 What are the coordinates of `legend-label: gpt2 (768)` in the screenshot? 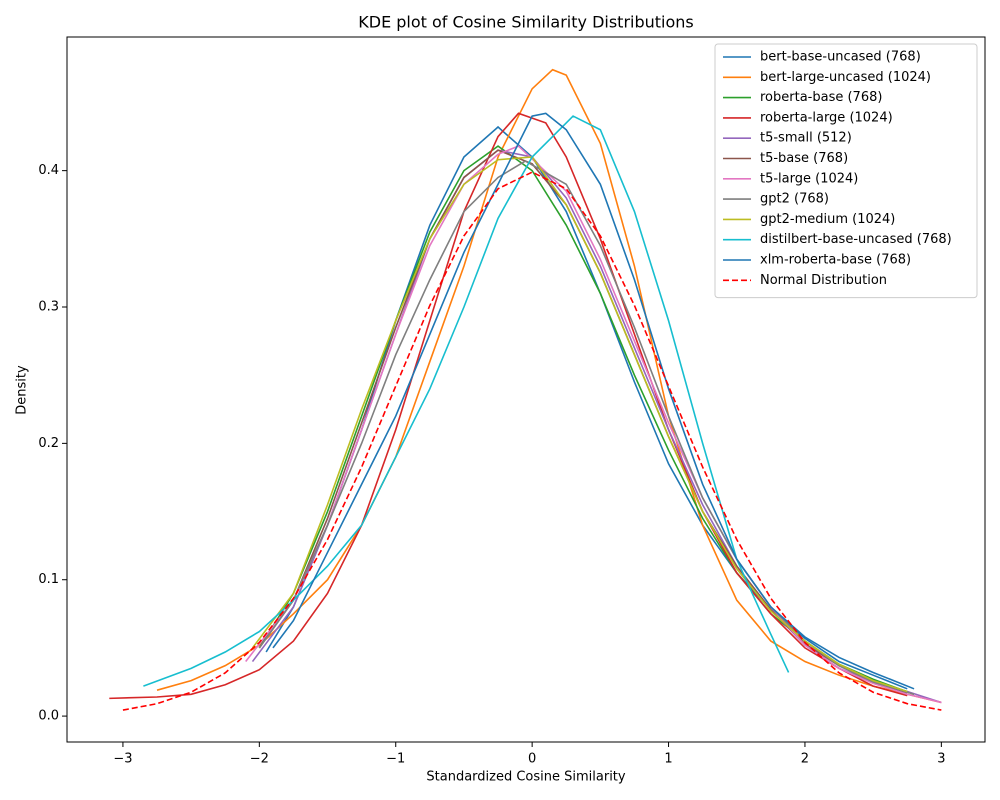 It's located at (794, 199).